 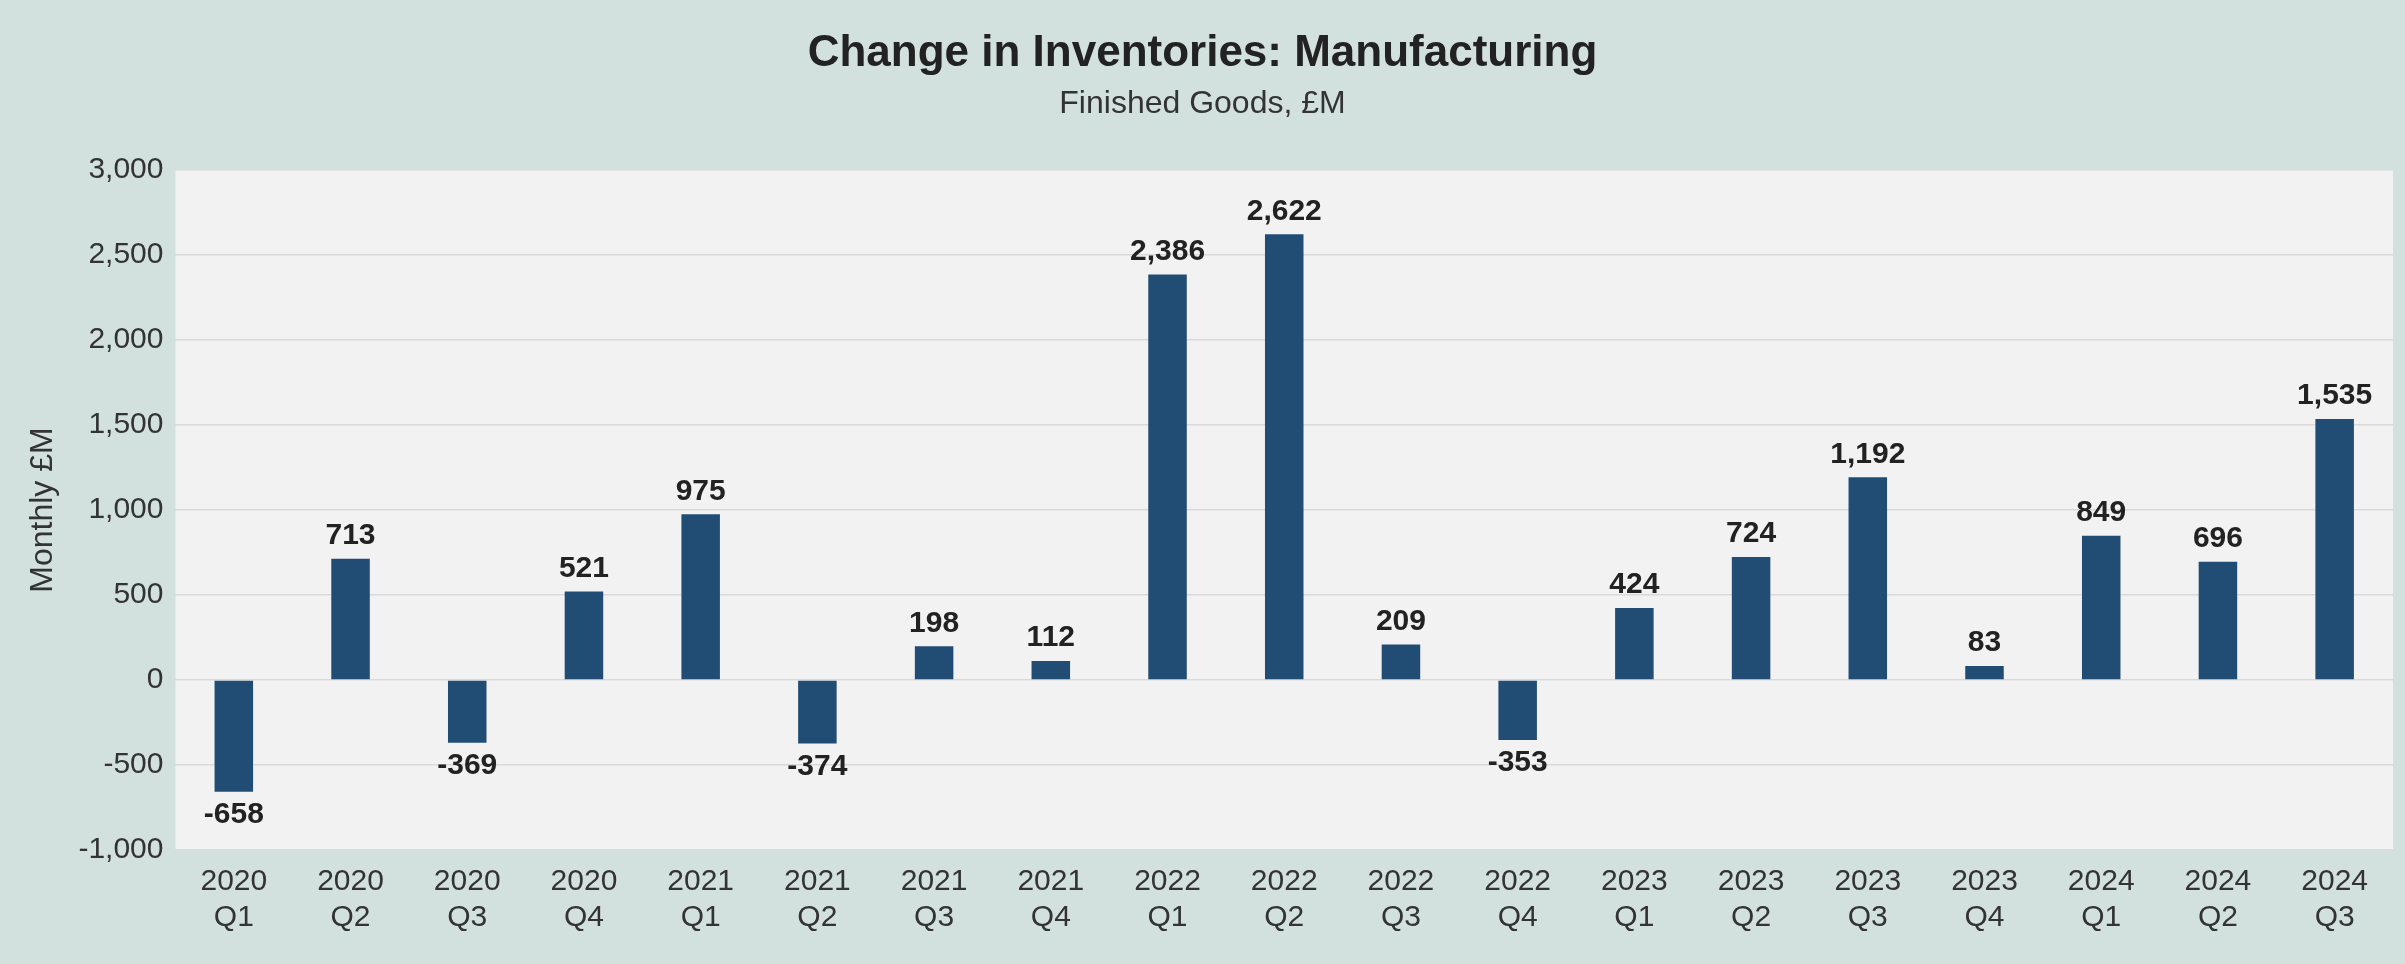 I want to click on data-label: 209, so click(x=1400, y=619).